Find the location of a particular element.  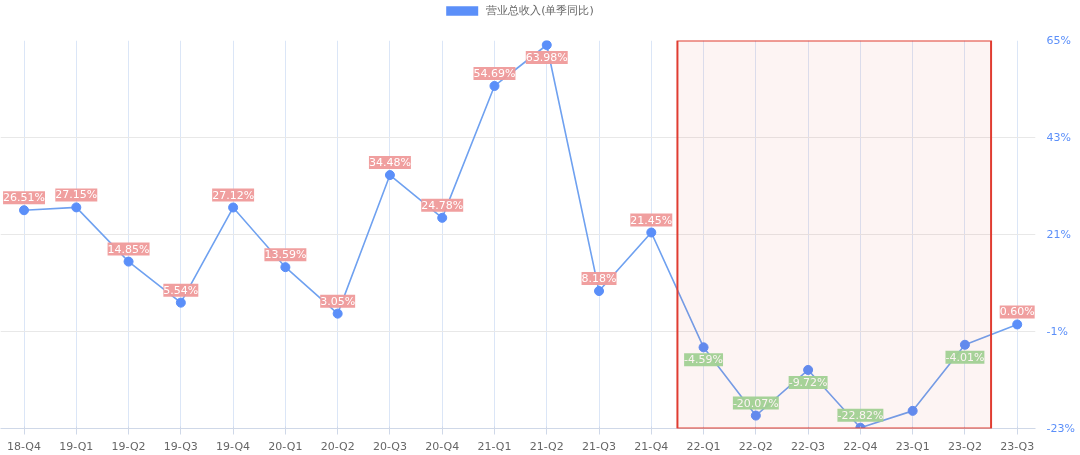

data-label: 26.51% is located at coordinates (24, 198).